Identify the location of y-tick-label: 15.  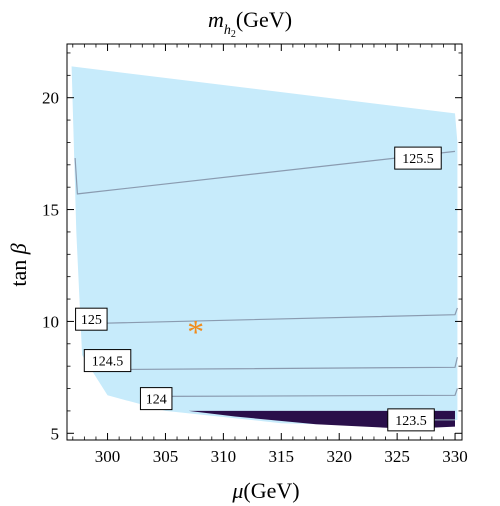
(50, 210).